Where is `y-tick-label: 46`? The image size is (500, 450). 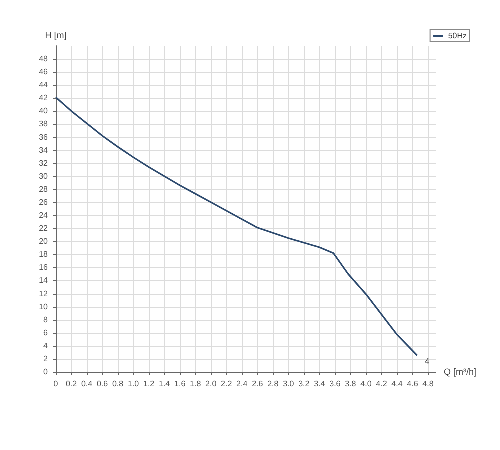
y-tick-label: 46 is located at coordinates (44, 72).